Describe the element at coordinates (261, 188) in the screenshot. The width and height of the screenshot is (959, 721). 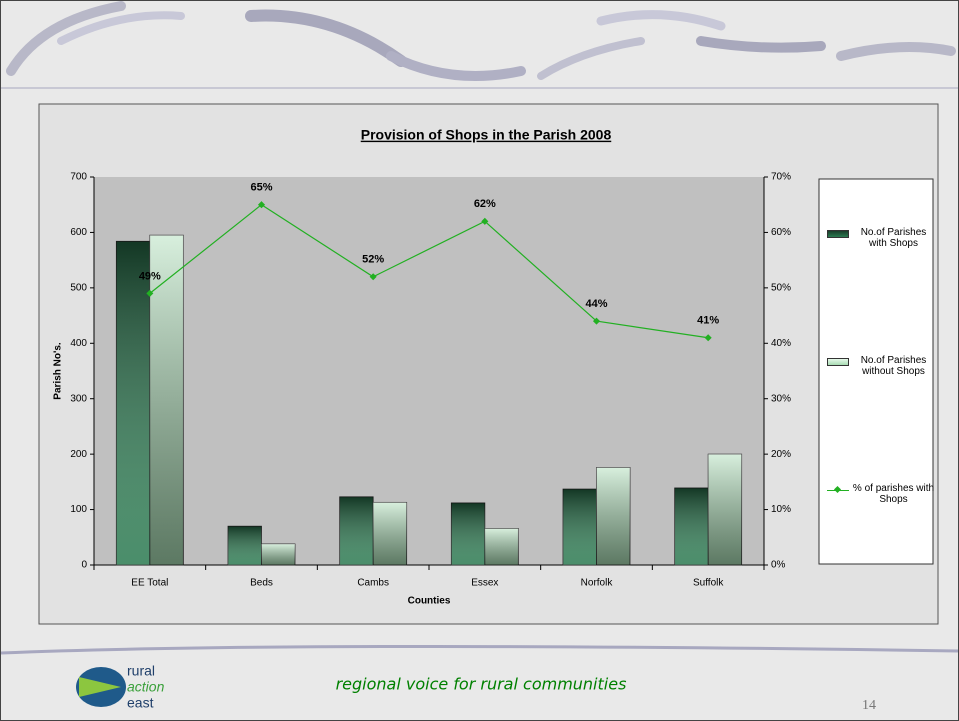
I see `data-label: 65%` at that location.